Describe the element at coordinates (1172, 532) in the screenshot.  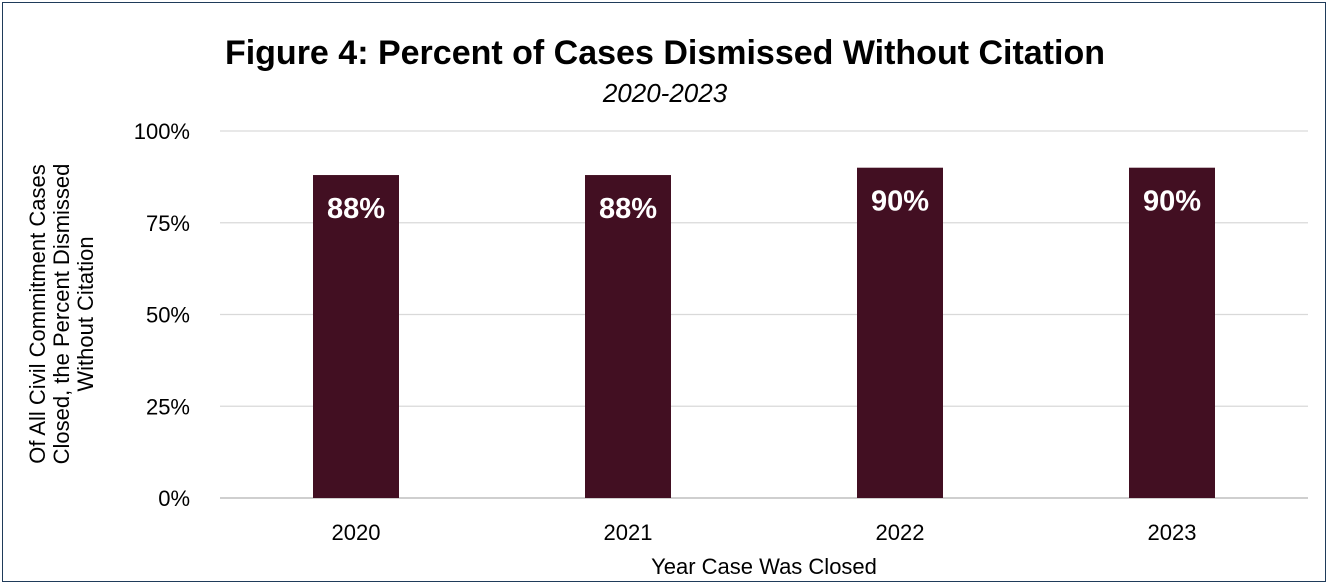
I see `x-tick-label: 2023` at that location.